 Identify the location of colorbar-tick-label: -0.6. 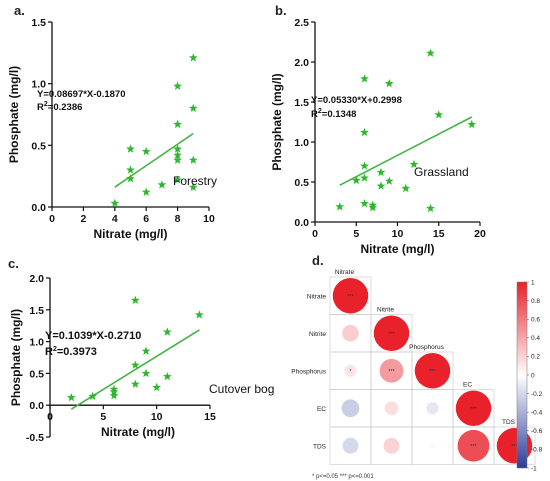
(537, 431).